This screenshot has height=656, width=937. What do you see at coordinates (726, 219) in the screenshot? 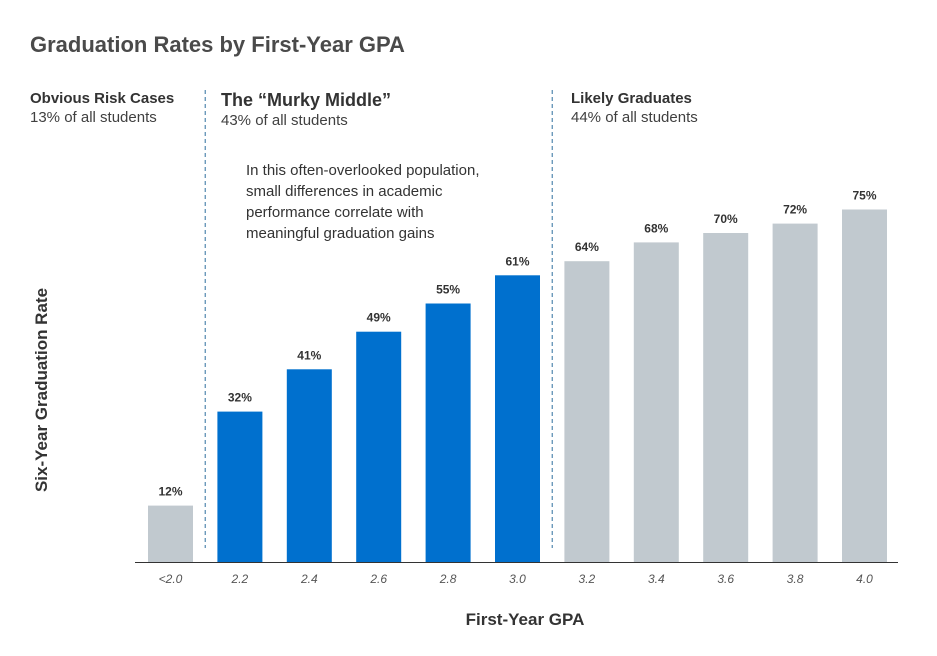
I see `data-label-8: 70%` at bounding box center [726, 219].